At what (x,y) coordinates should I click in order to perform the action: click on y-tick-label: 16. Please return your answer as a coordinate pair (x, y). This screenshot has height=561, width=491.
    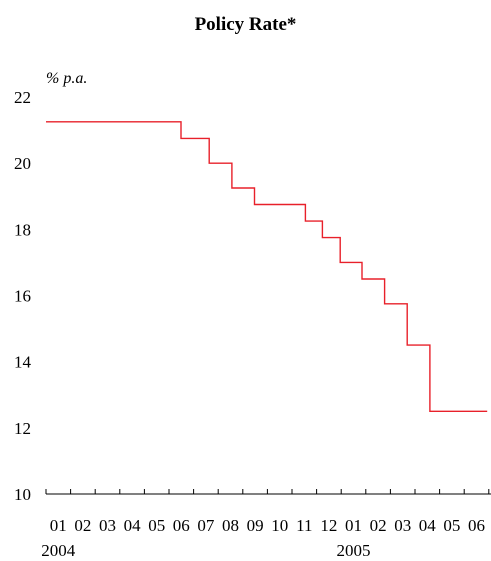
    Looking at the image, I should click on (22, 296).